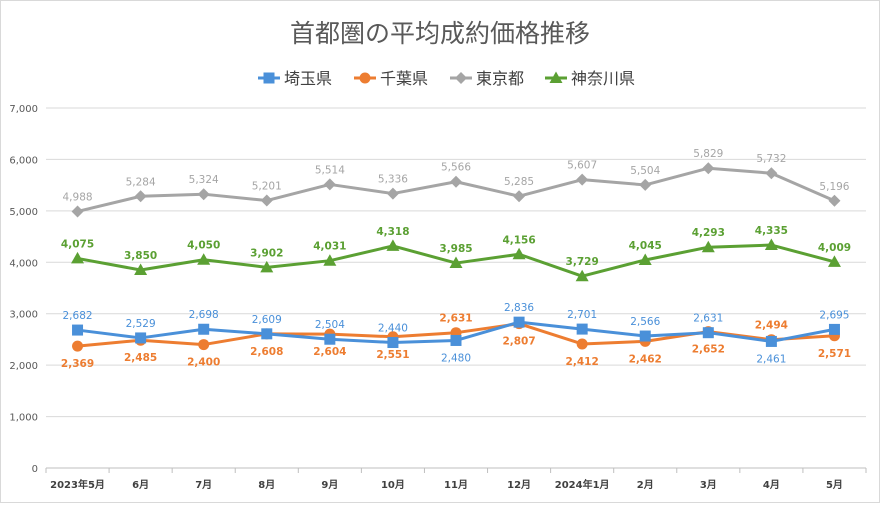 This screenshot has height=507, width=880. What do you see at coordinates (141, 324) in the screenshot?
I see `data-label: 2,529` at bounding box center [141, 324].